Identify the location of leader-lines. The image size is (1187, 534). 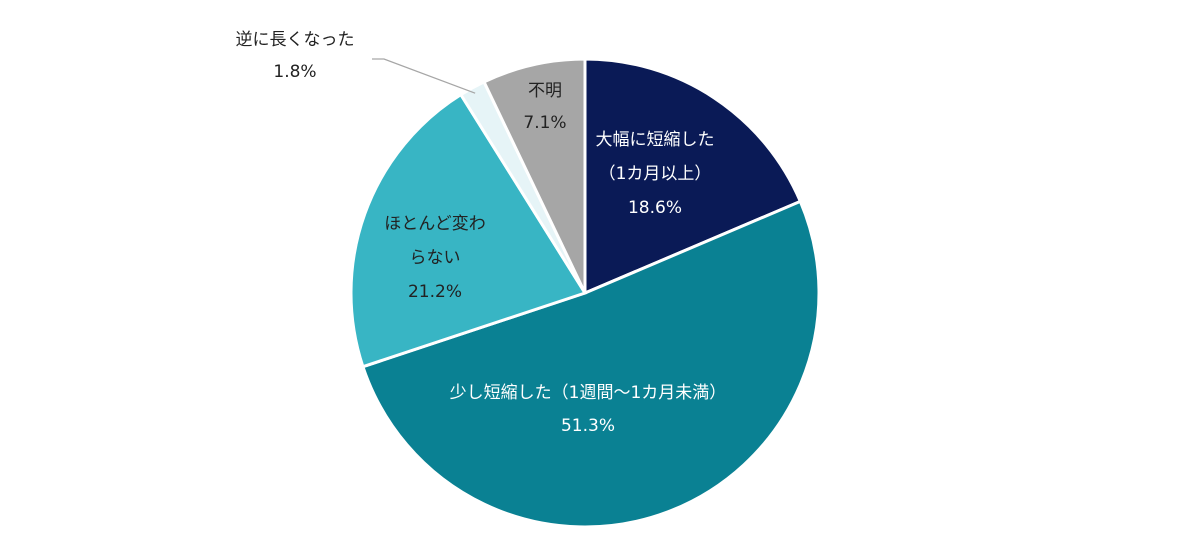
(424, 76).